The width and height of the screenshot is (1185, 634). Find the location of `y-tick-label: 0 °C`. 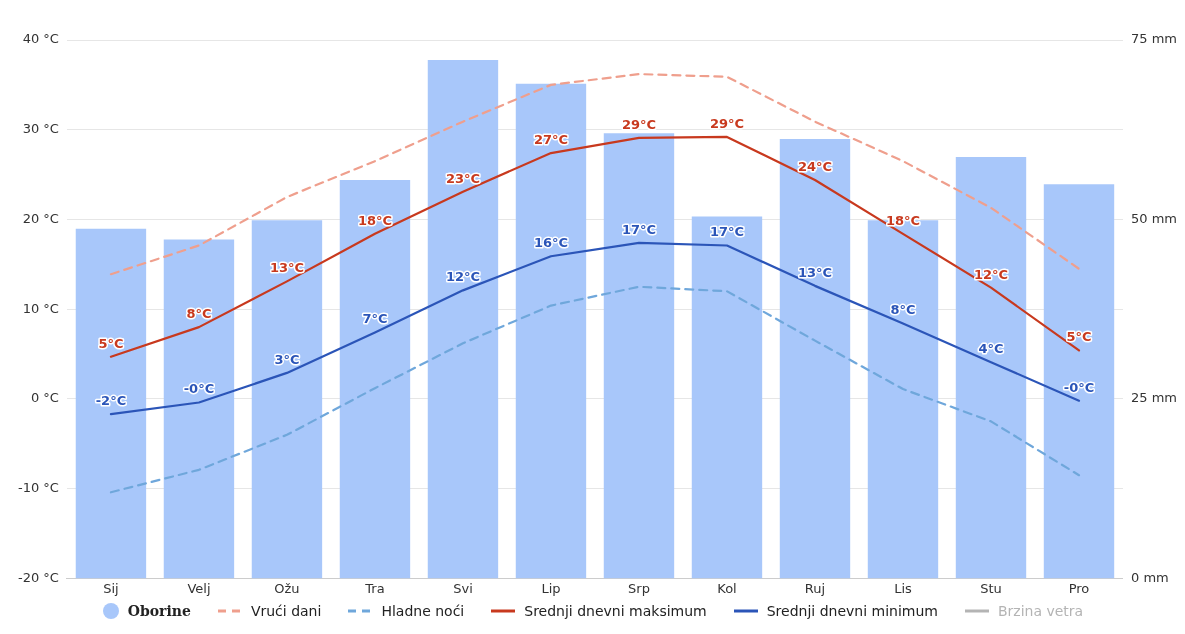

y-tick-label: 0 °C is located at coordinates (44, 398).